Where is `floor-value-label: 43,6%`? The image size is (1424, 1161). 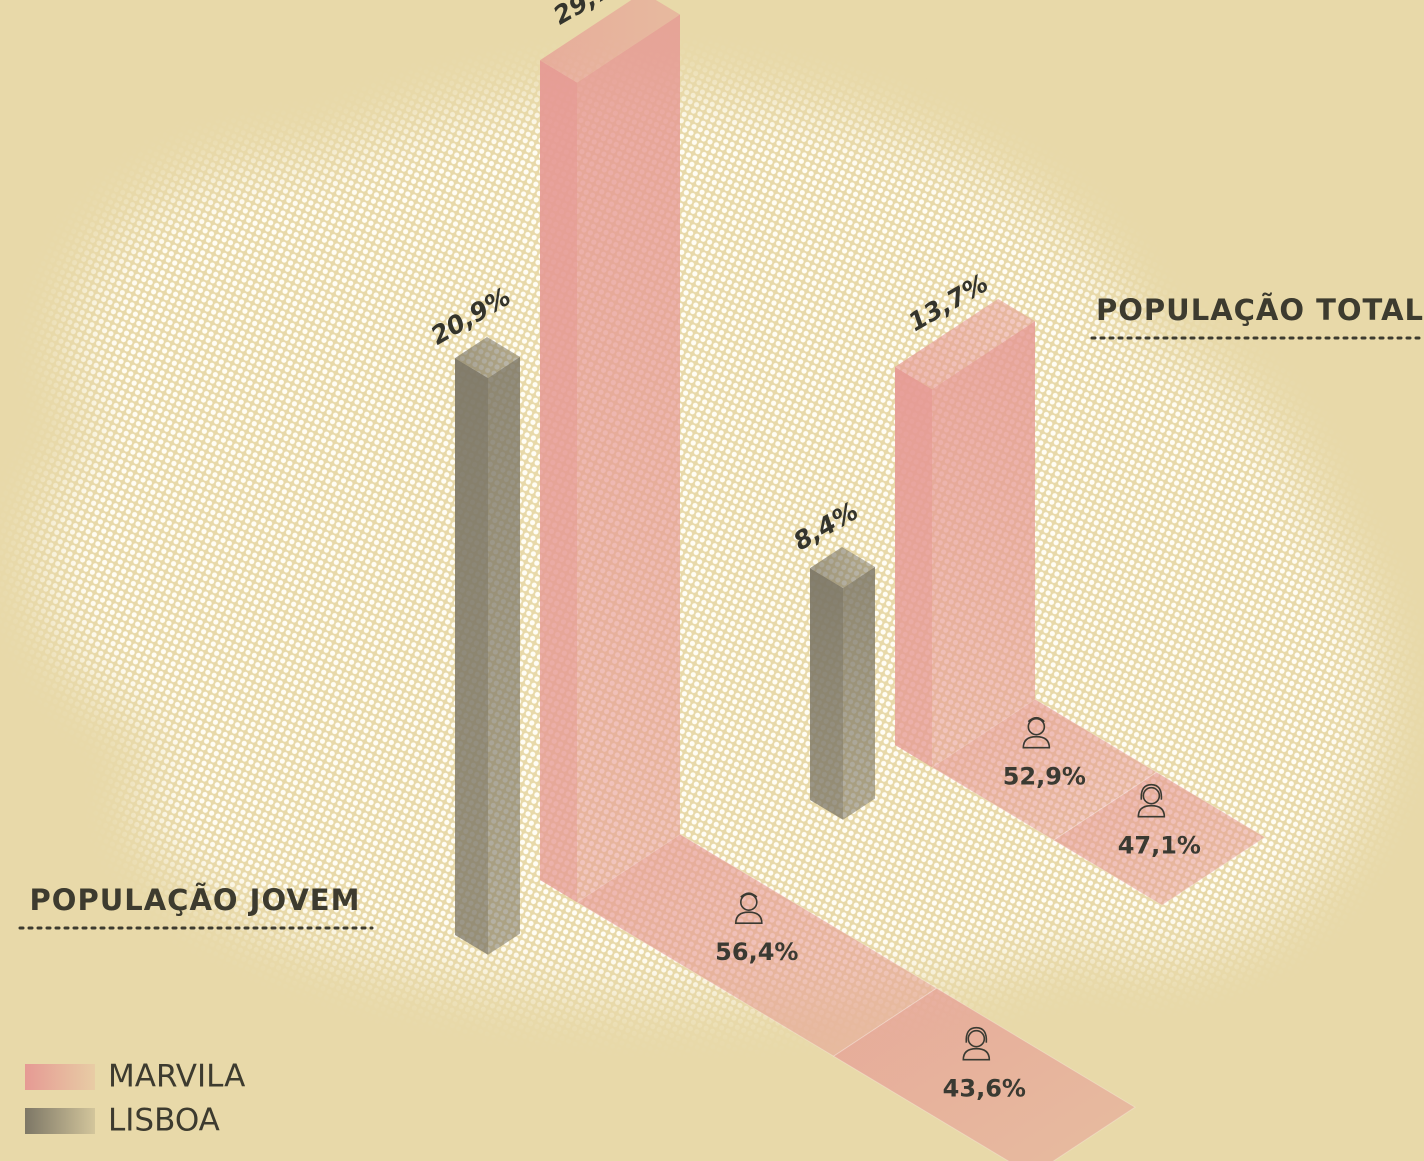 floor-value-label: 43,6% is located at coordinates (984, 1089).